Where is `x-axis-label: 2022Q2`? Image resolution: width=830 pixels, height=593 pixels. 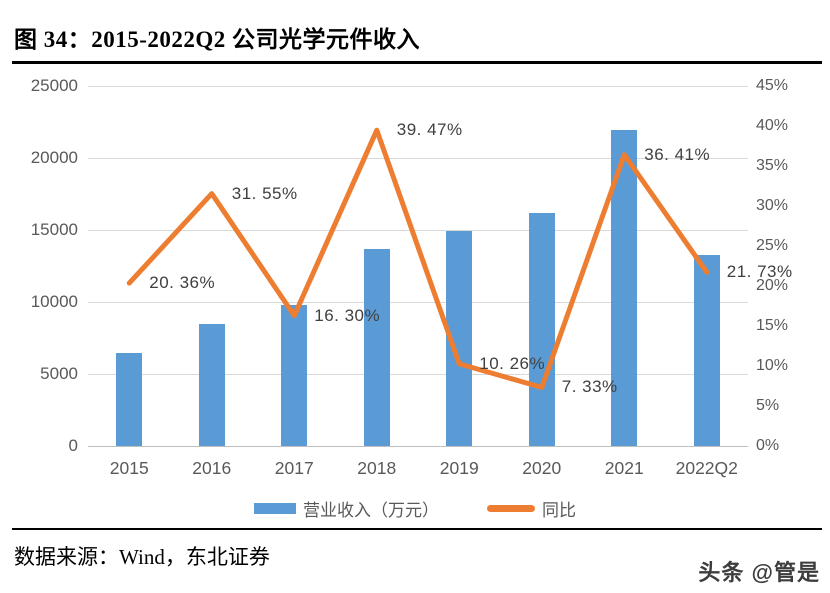 x-axis-label: 2022Q2 is located at coordinates (706, 468).